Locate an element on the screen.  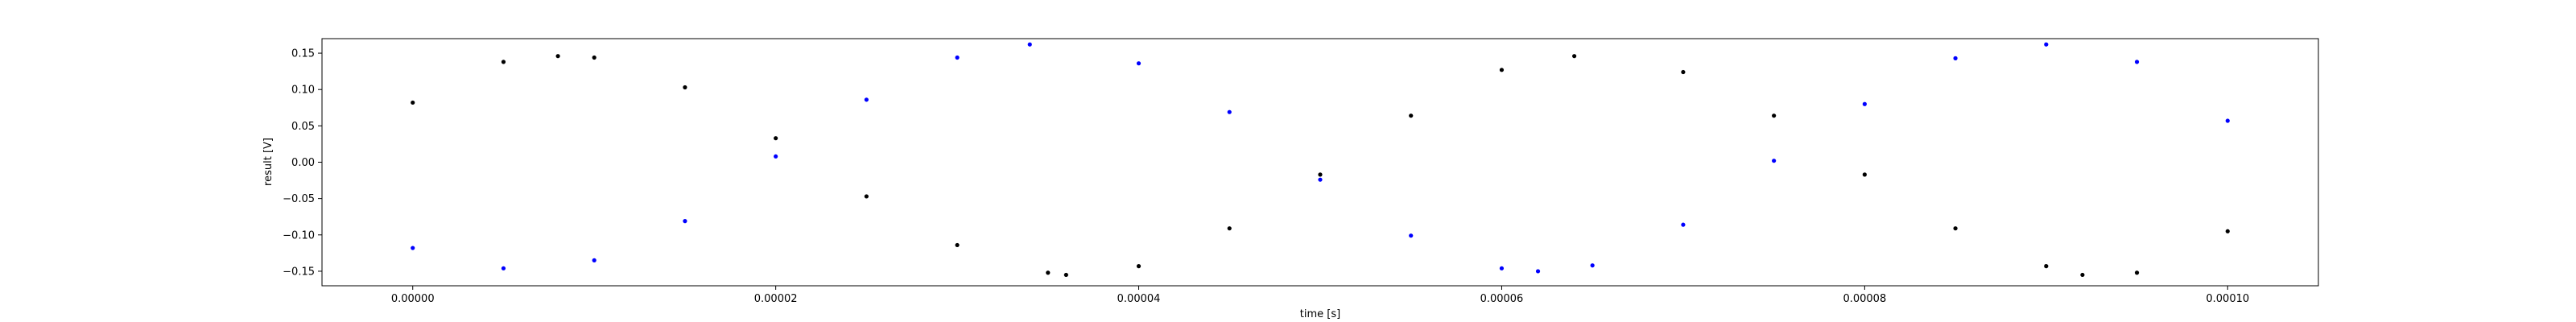
x-tick-label: 0.00008 is located at coordinates (1864, 299).